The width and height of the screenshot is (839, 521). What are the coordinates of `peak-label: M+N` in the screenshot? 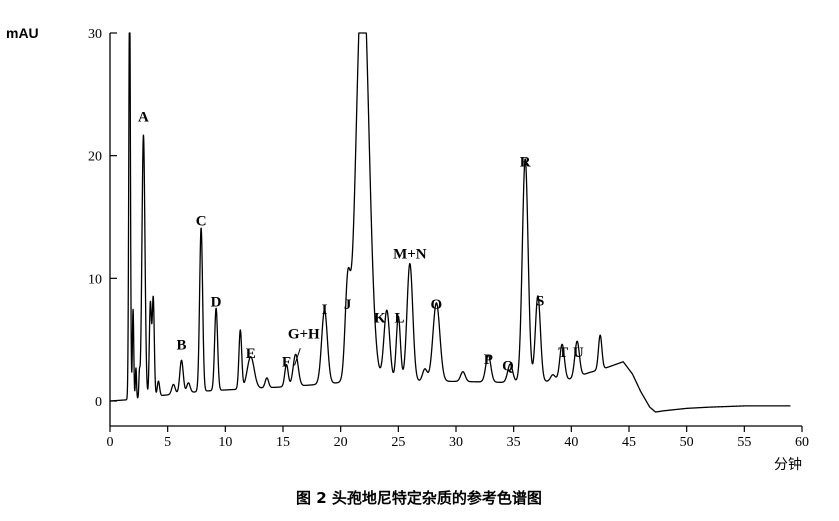 It's located at (410, 255).